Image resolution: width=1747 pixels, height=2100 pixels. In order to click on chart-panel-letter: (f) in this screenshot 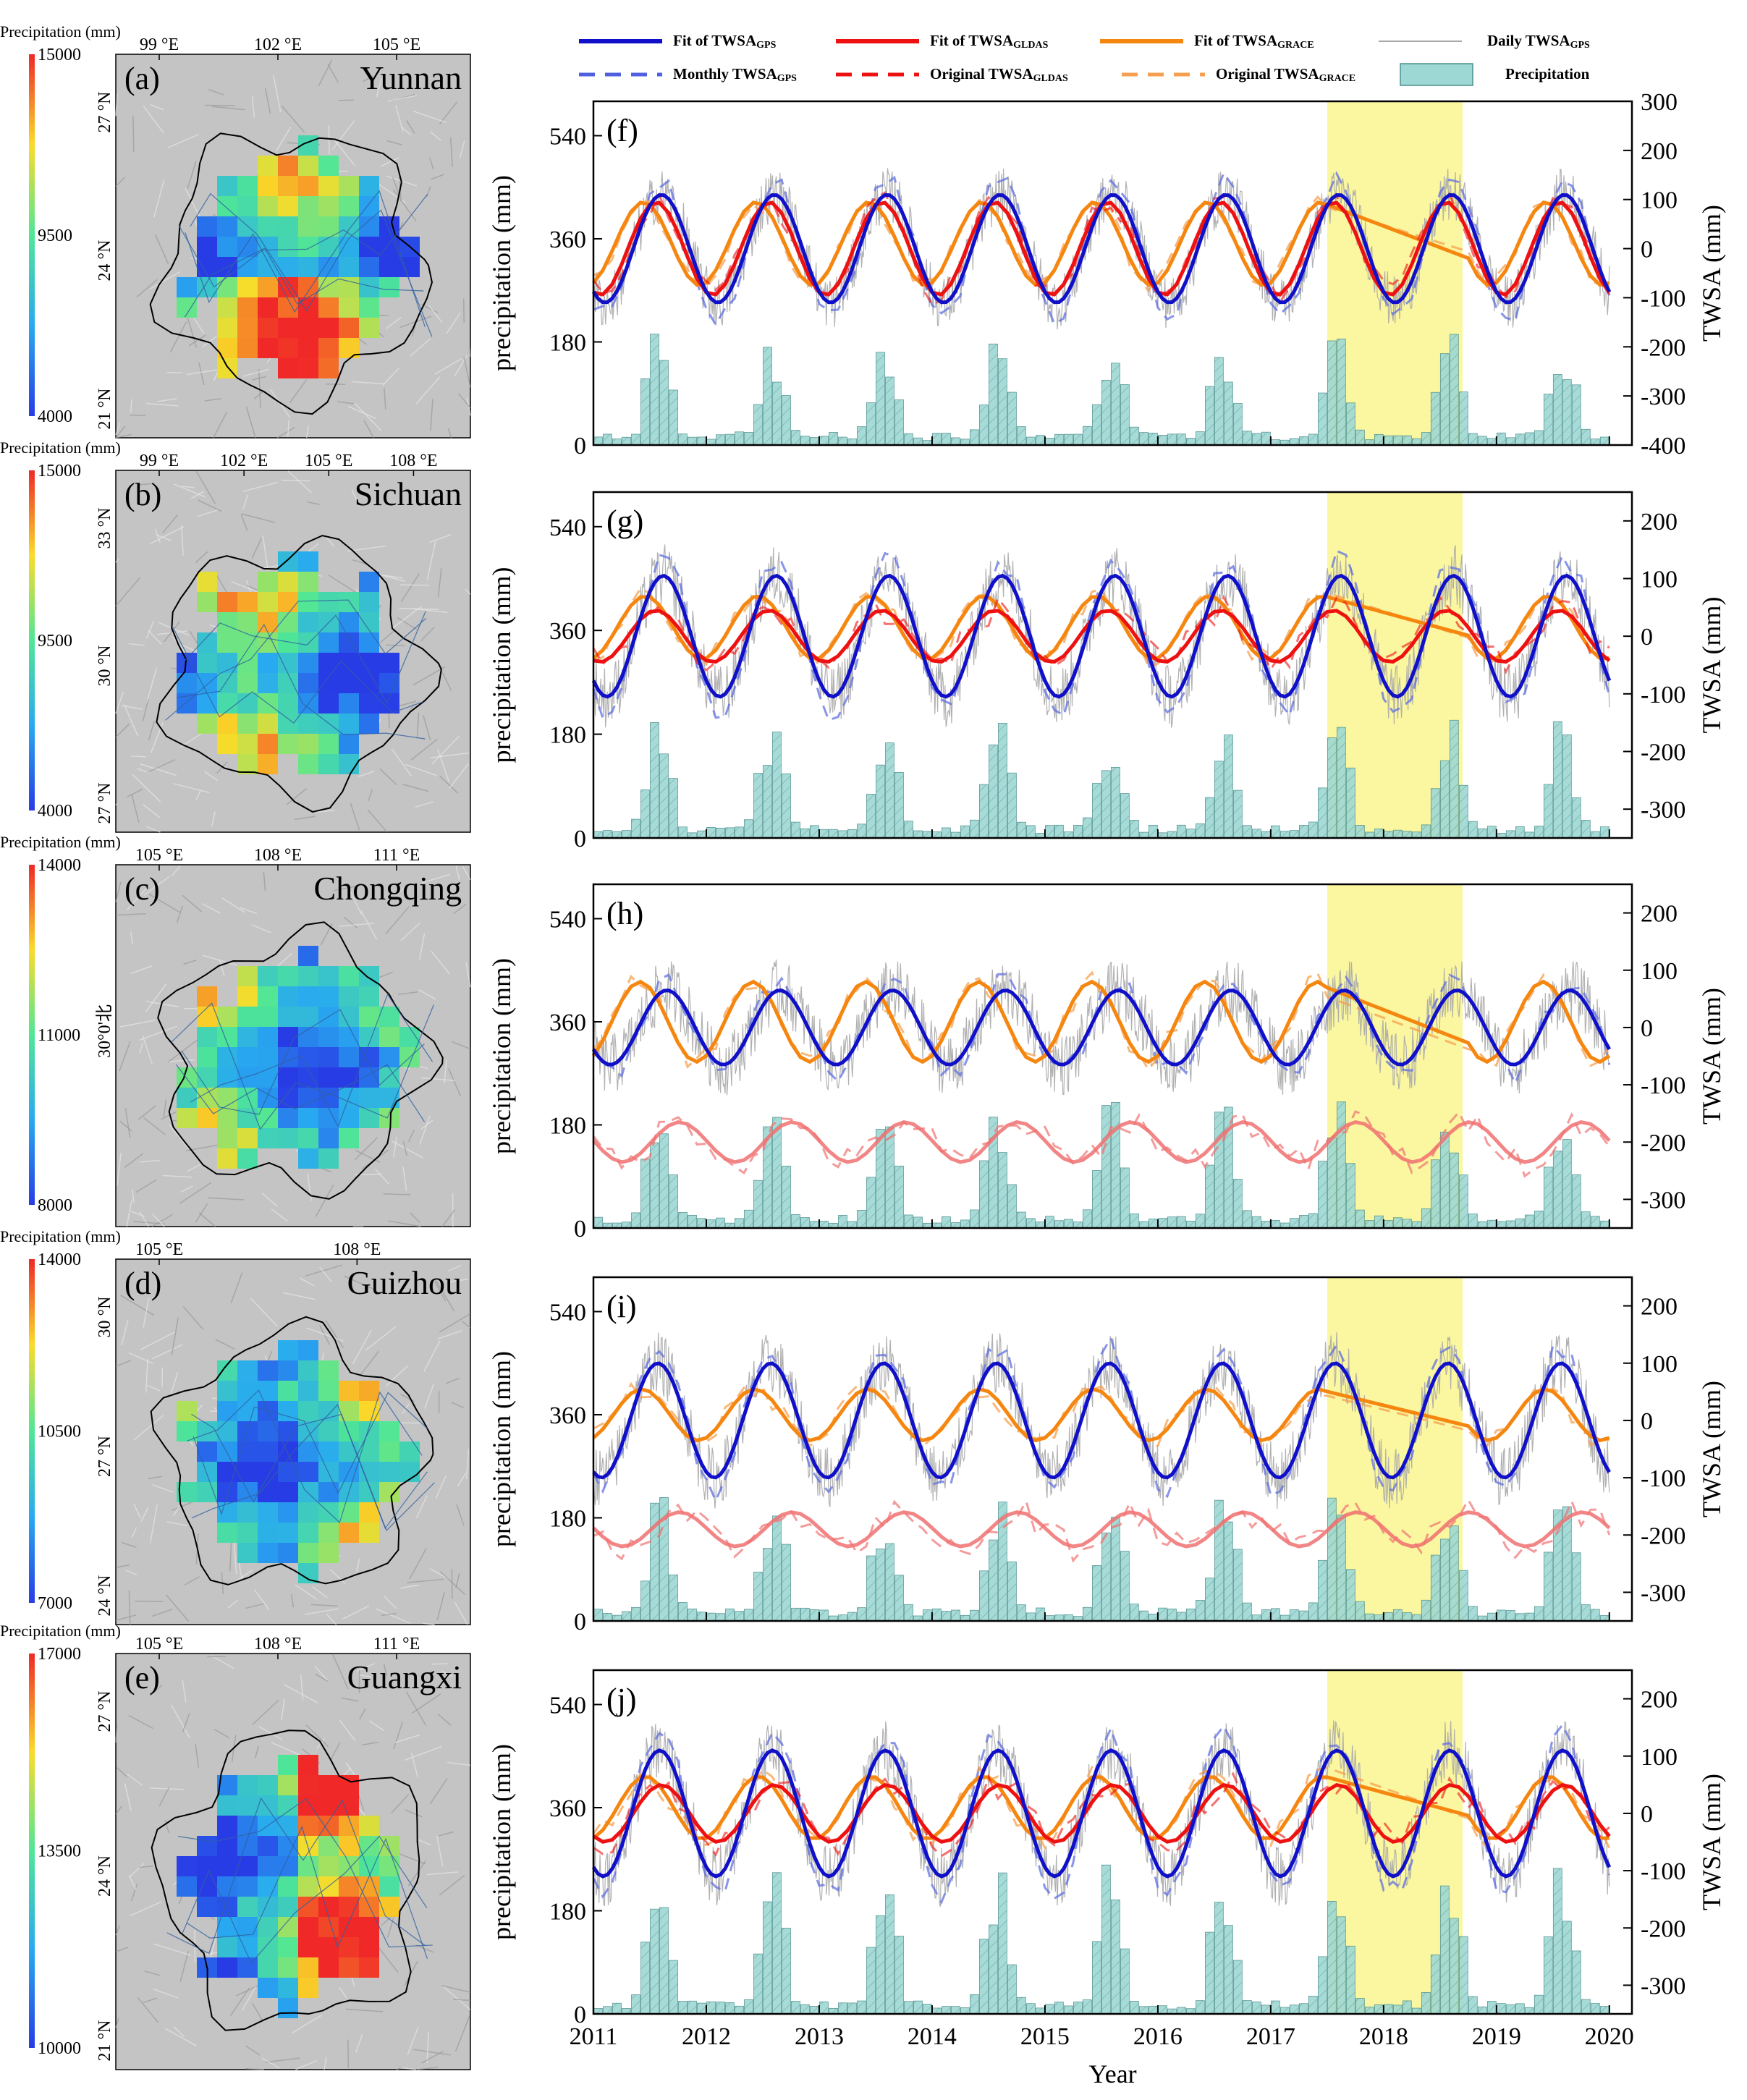, I will do `click(622, 130)`.